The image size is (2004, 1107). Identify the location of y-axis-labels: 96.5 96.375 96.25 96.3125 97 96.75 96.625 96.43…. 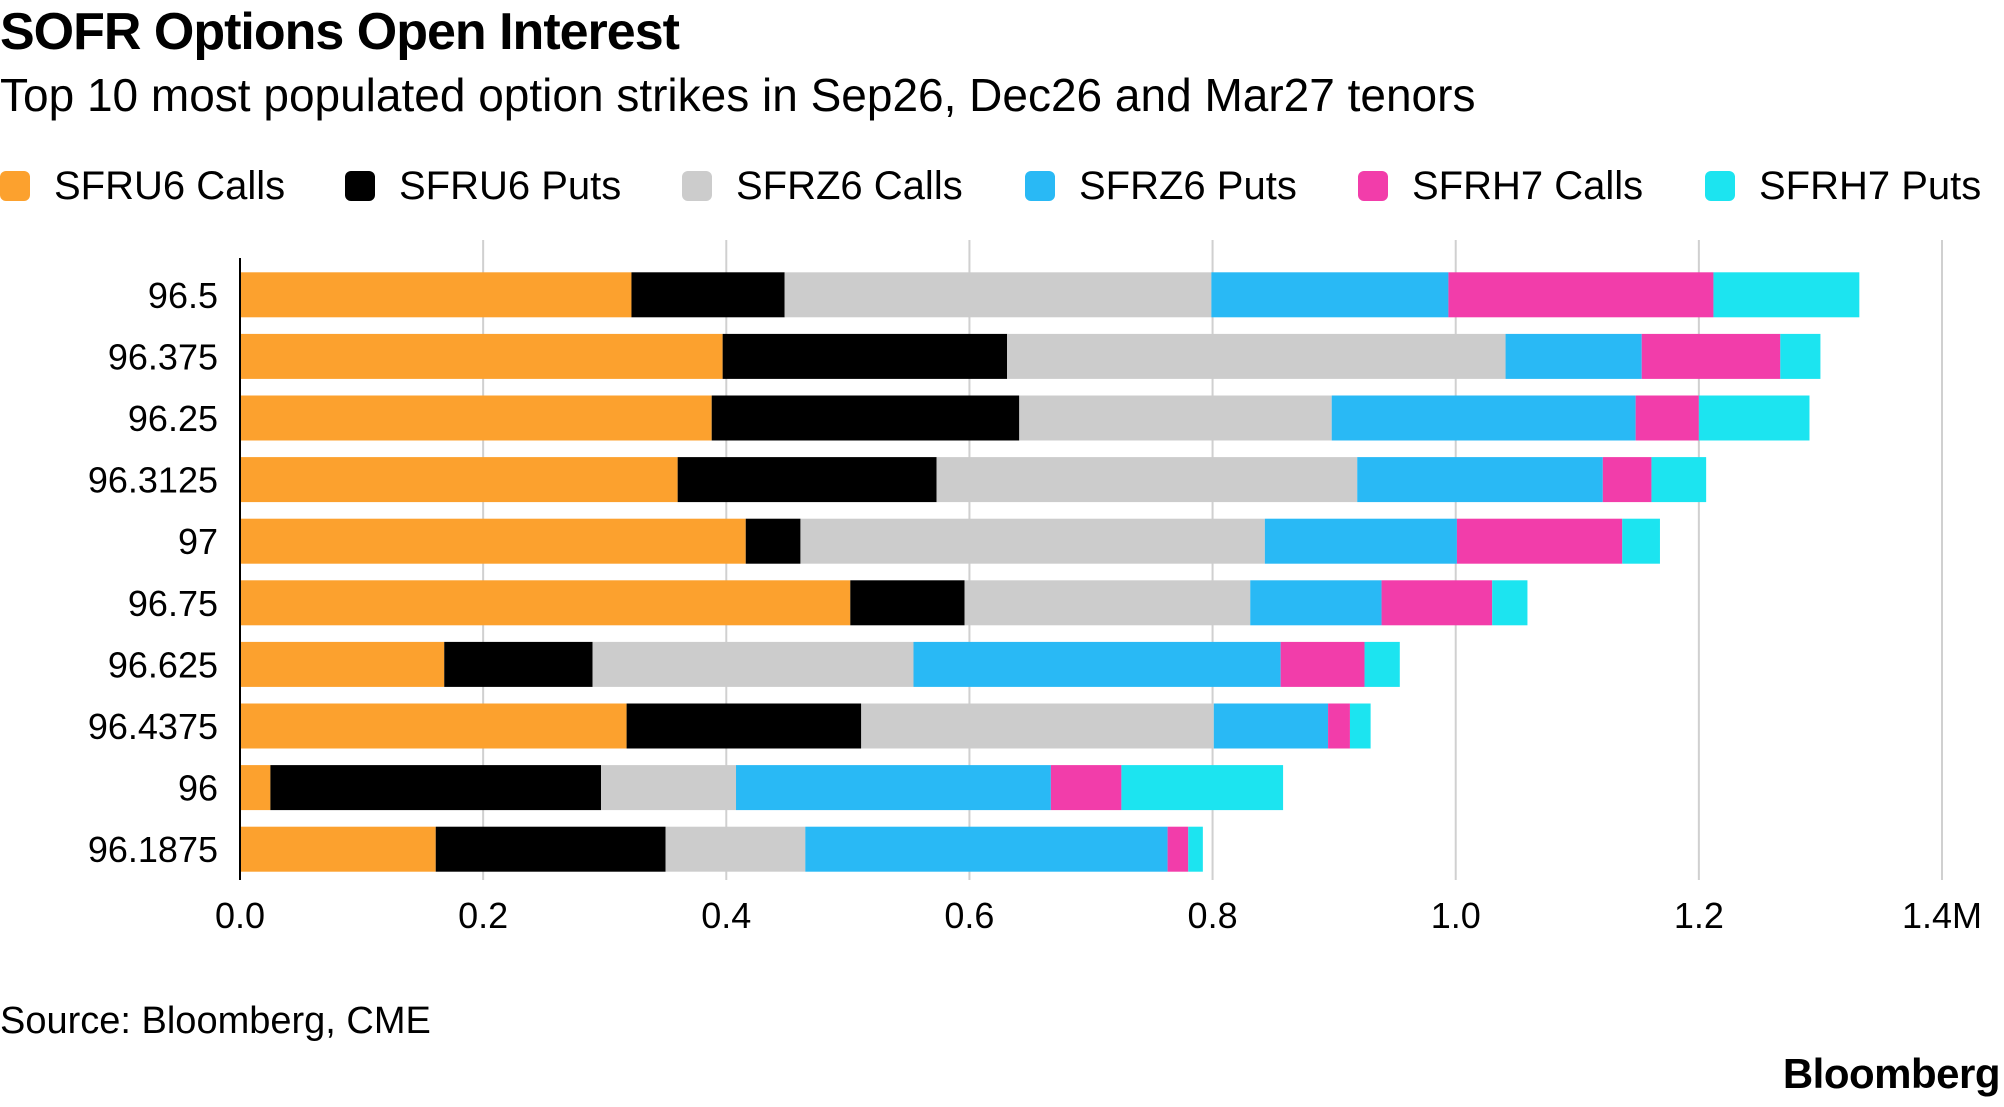
(153, 572).